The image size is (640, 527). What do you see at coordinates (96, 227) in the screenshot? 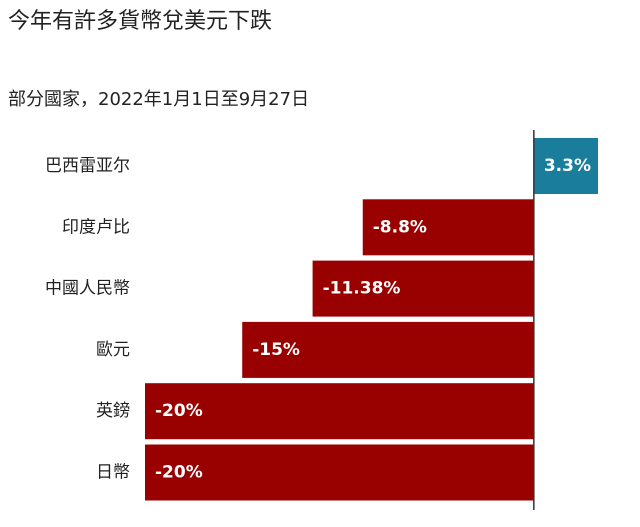
I see `category-label: 印度卢比` at bounding box center [96, 227].